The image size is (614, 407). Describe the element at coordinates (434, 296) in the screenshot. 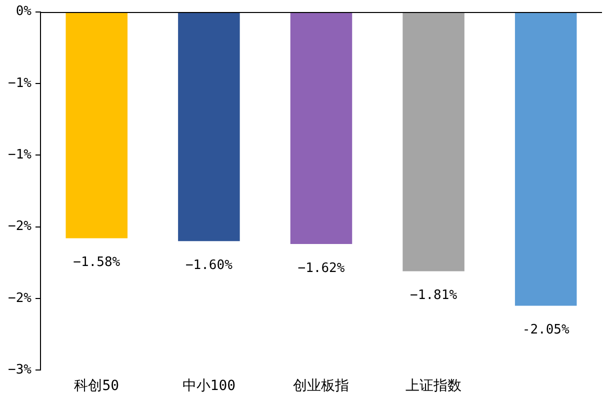

I see `data-label: −1.81%` at that location.